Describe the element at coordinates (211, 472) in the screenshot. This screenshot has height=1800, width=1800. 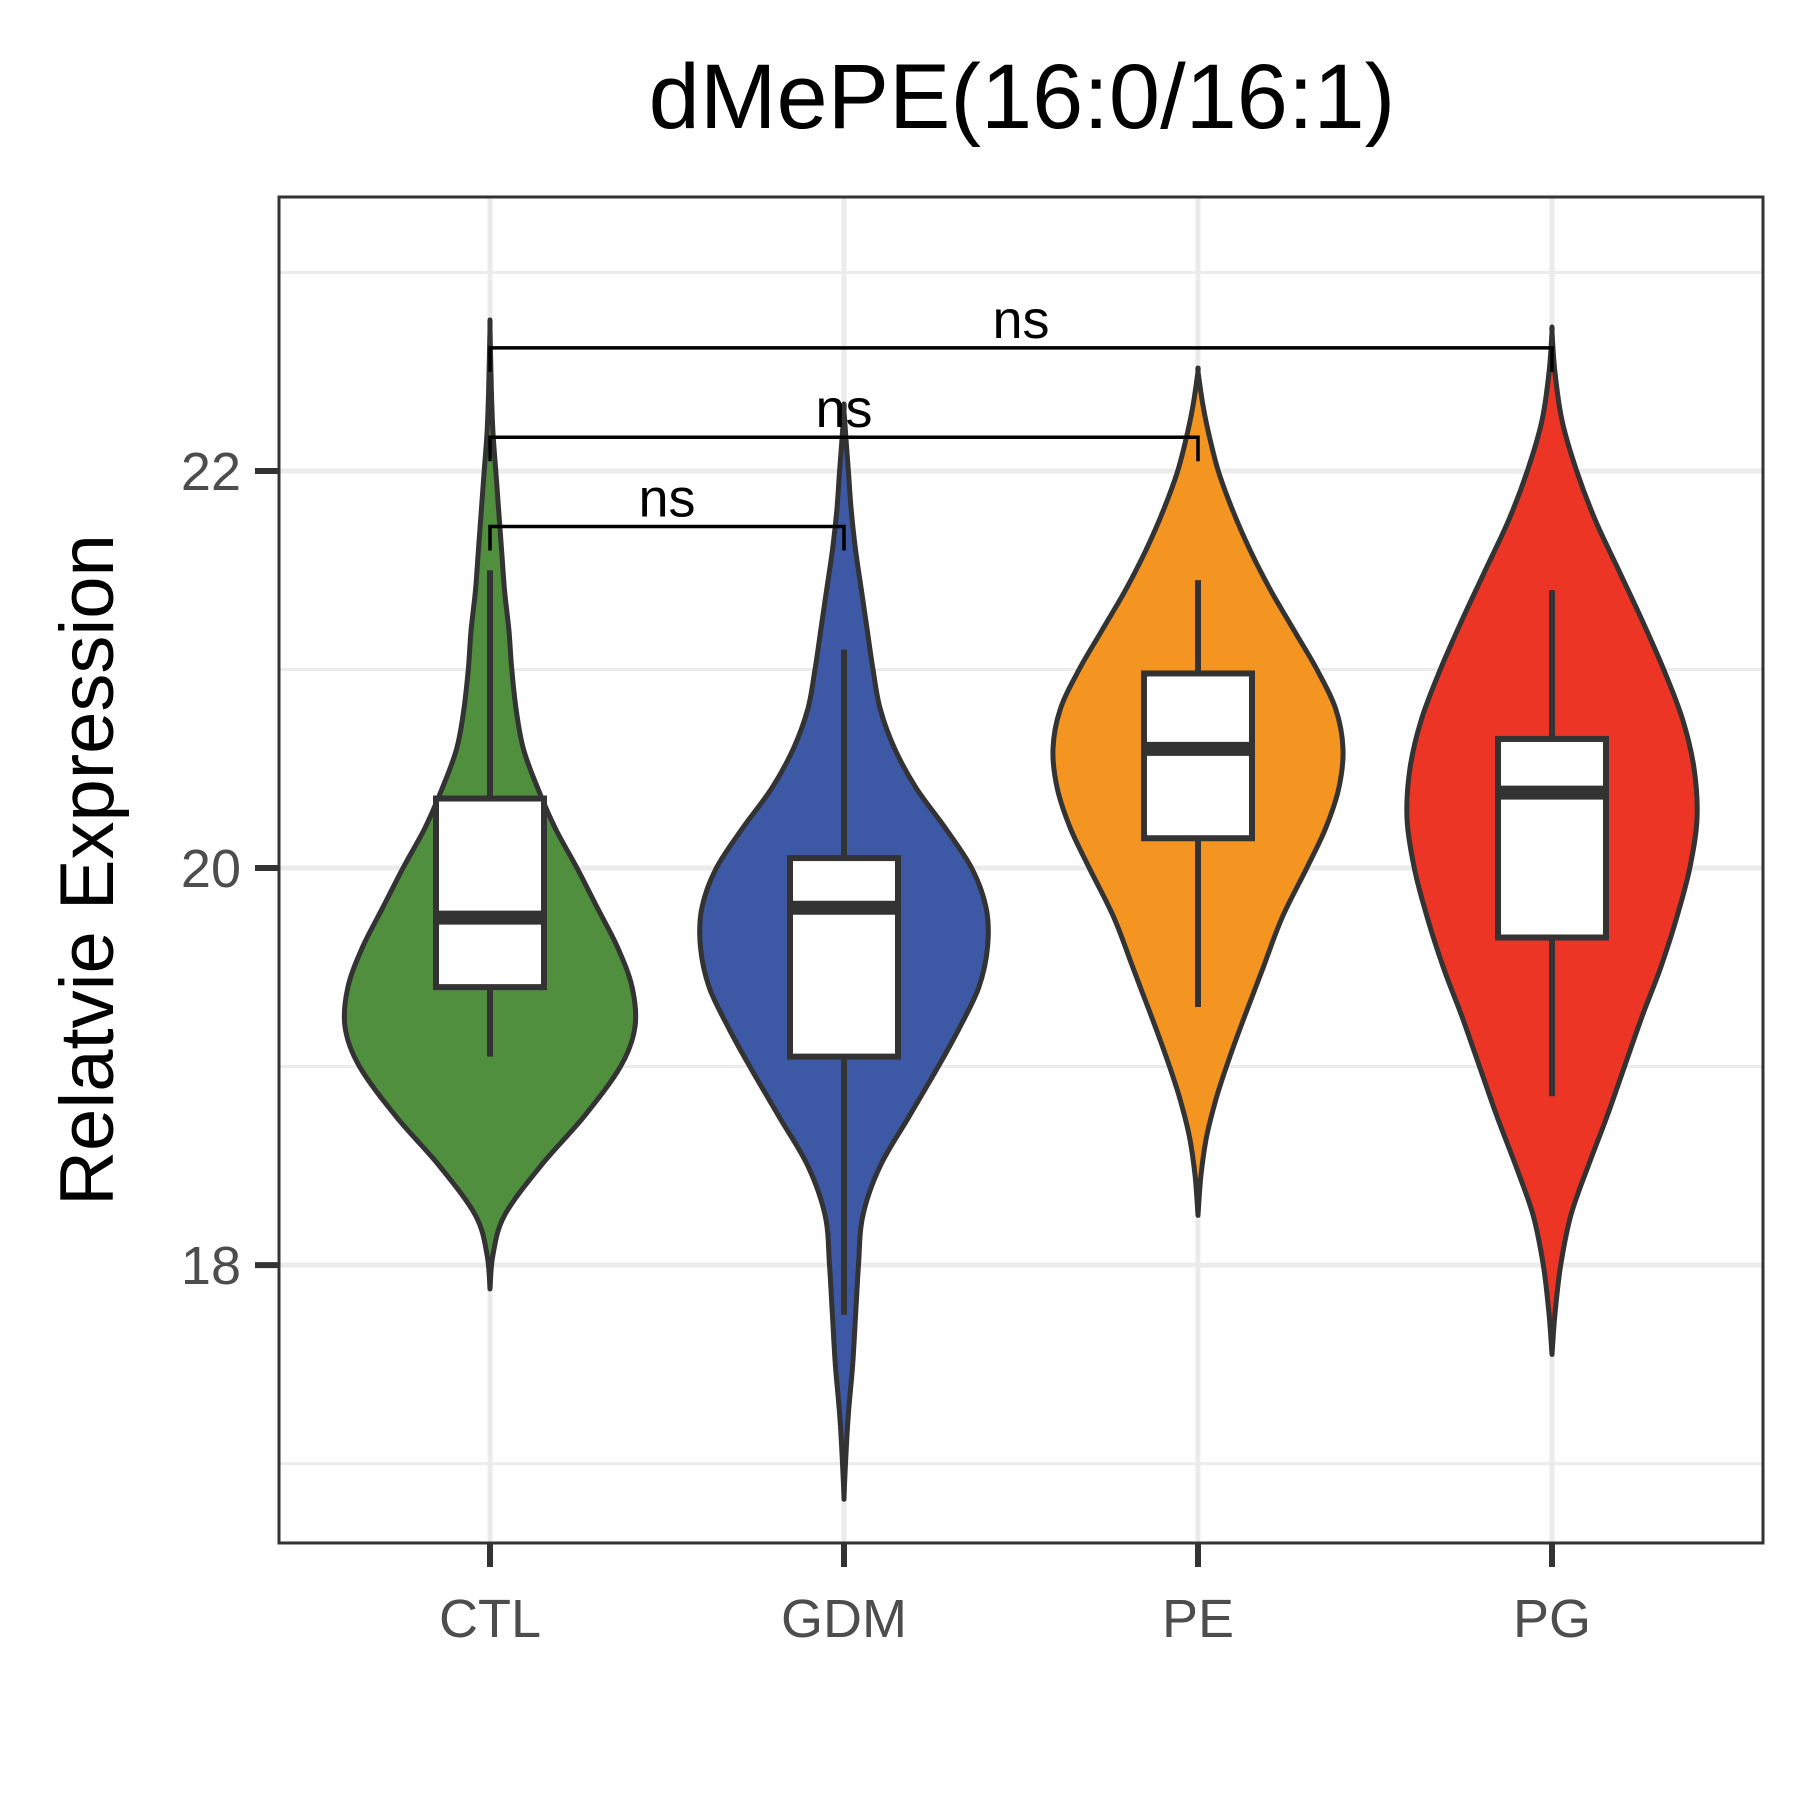
I see `y-tick-label-22: 22` at that location.